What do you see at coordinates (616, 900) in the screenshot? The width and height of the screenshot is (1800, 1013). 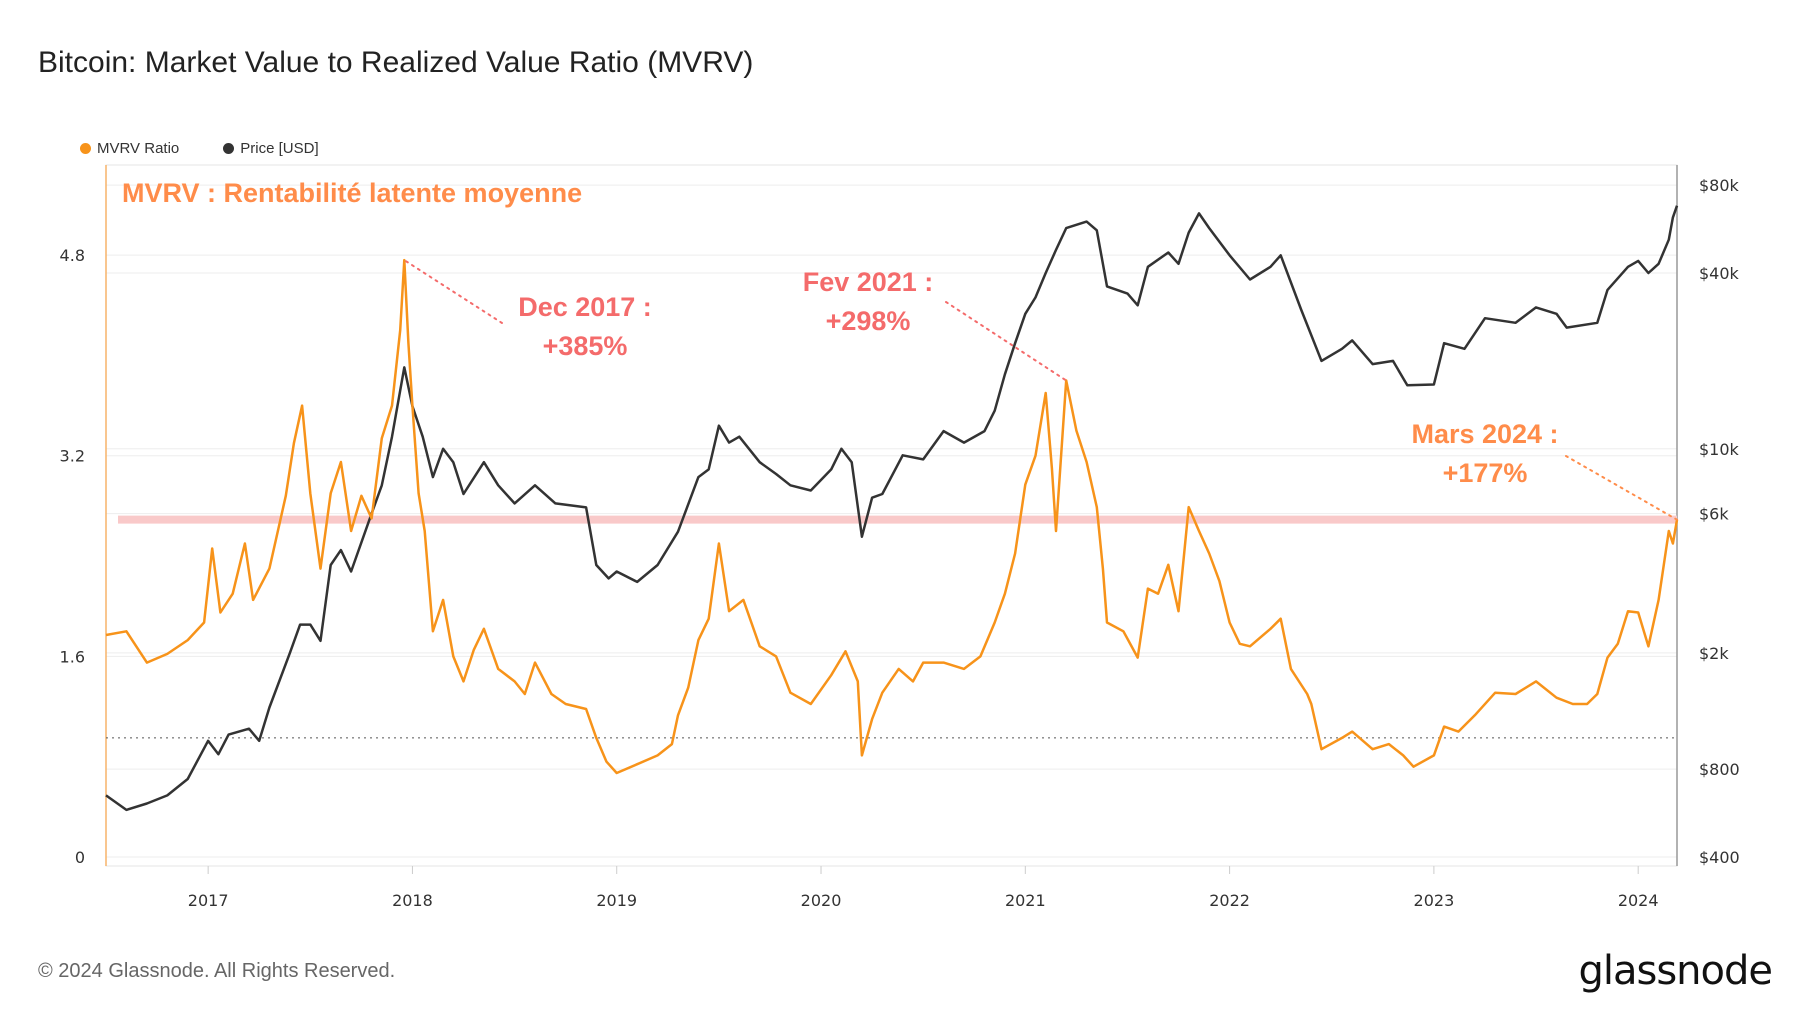 I see `x-tick-label: 2019` at bounding box center [616, 900].